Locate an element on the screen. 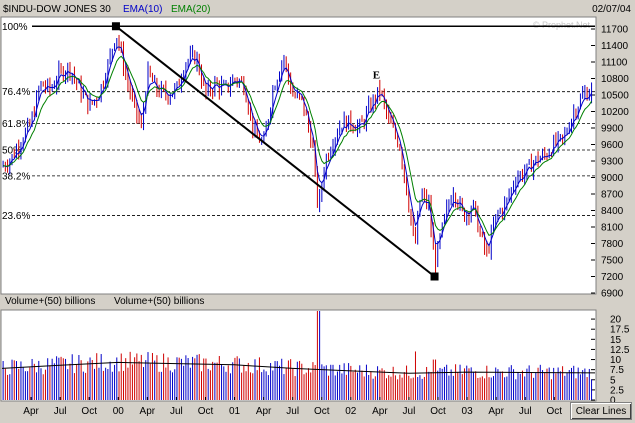  volume-tick-label: 5 is located at coordinates (613, 380).